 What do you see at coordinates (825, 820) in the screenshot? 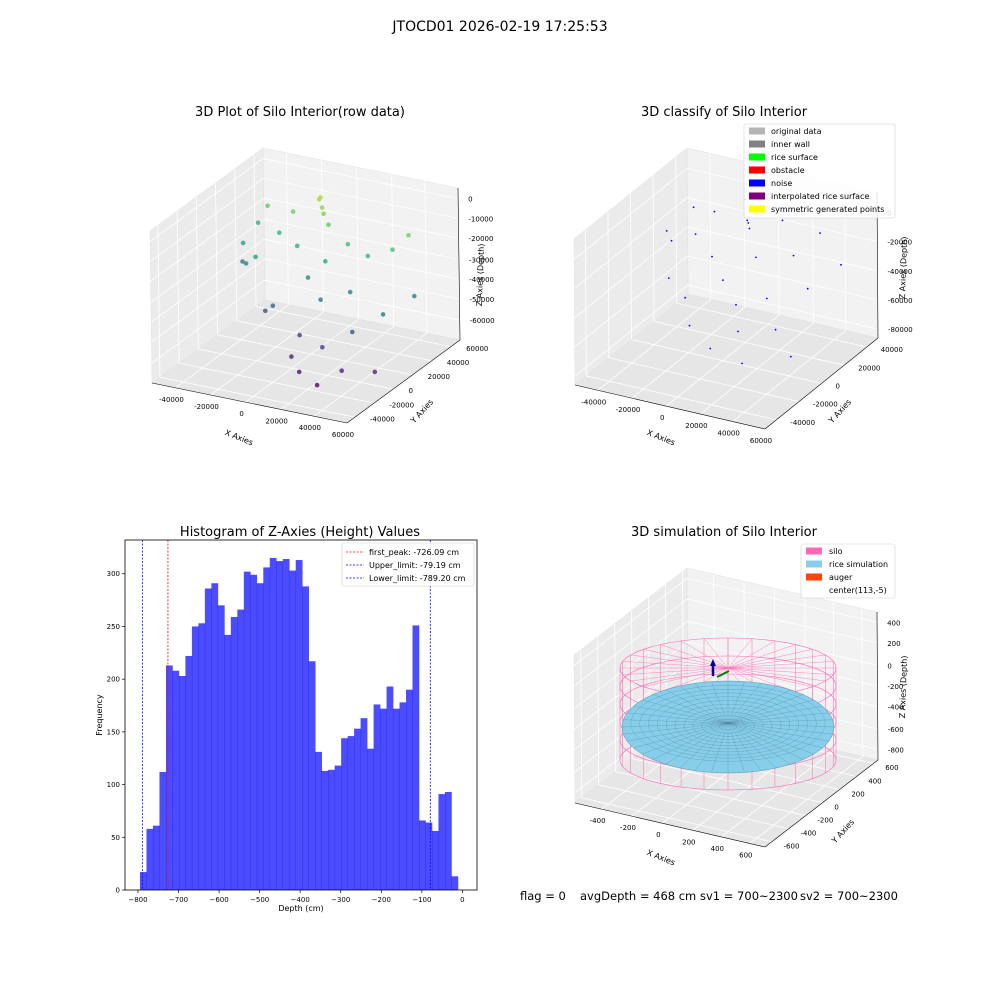
I see `sim-y-tick: -200` at bounding box center [825, 820].